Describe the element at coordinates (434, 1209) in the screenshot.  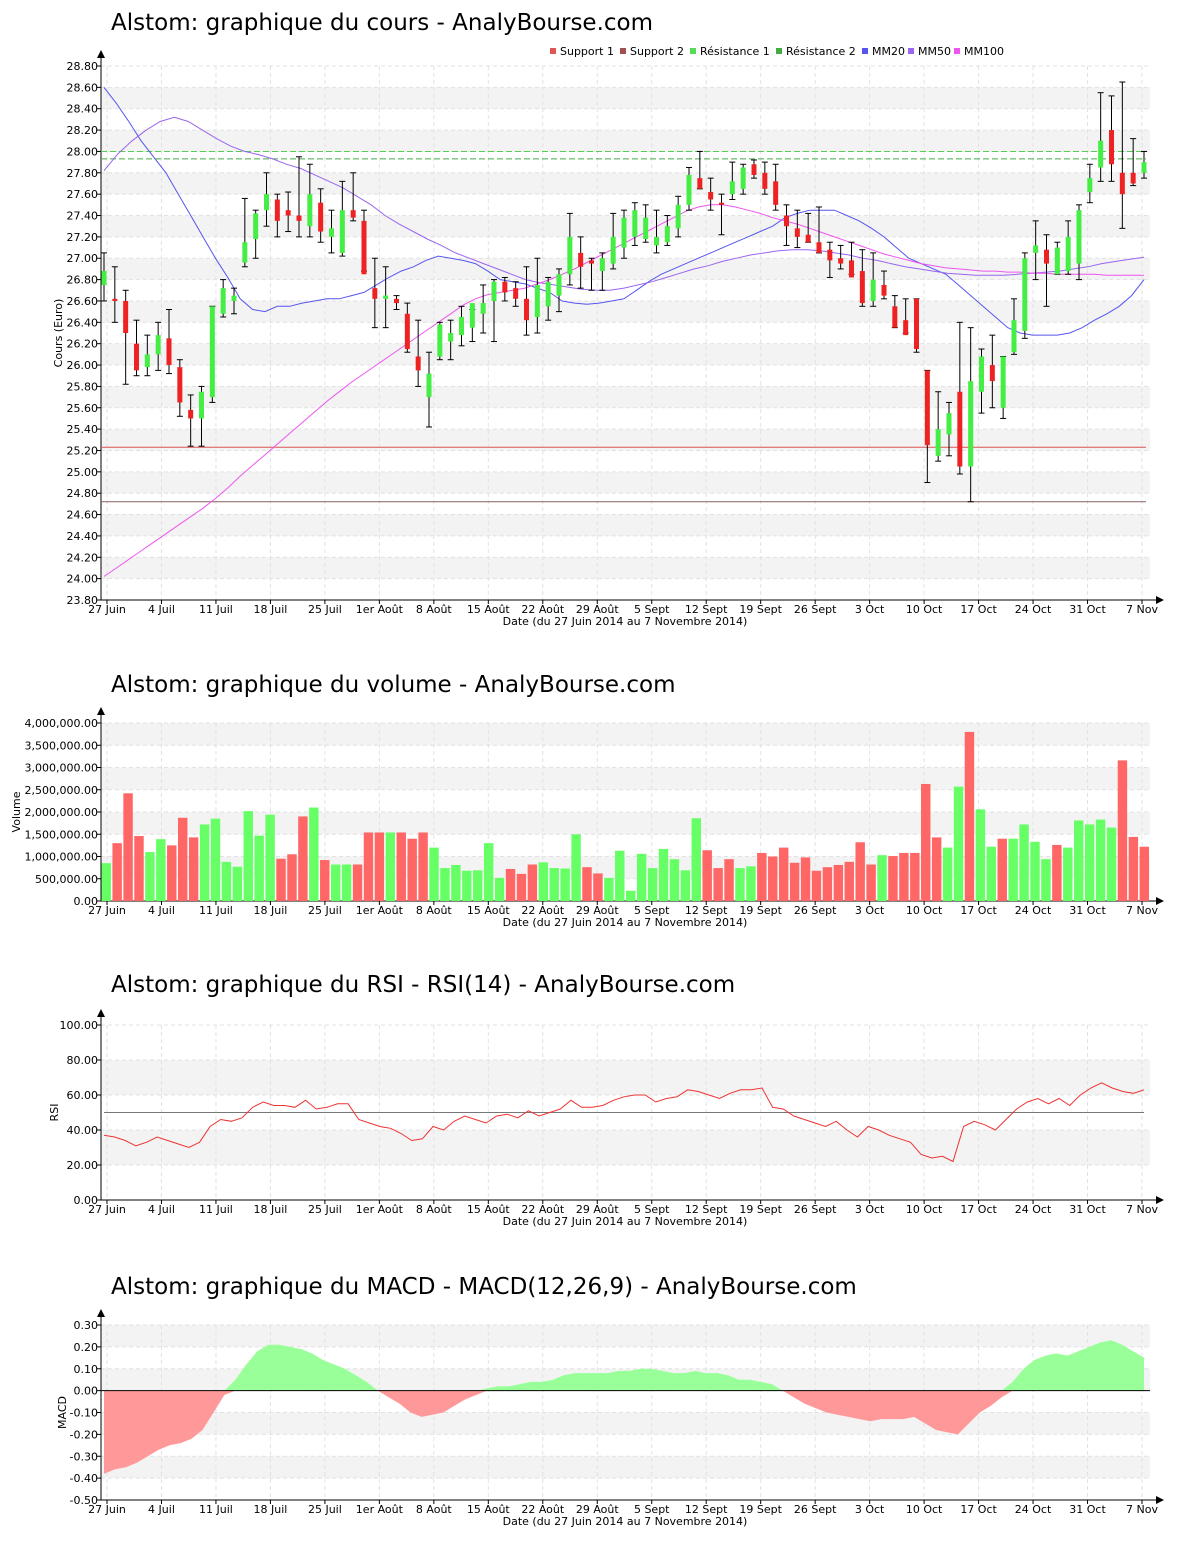
I see `x-tick-label: 8 Août` at that location.